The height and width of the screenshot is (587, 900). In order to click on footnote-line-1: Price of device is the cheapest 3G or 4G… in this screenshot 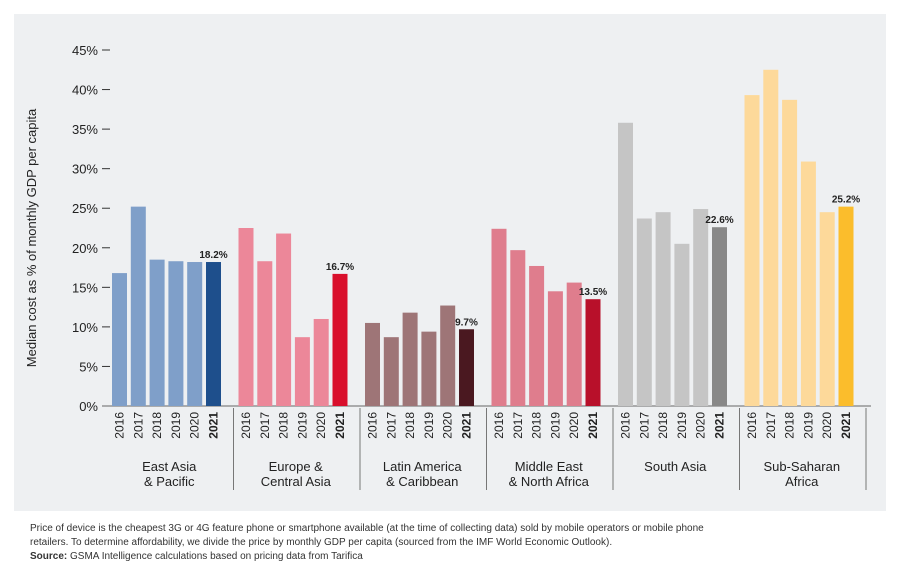, I will do `click(367, 528)`.